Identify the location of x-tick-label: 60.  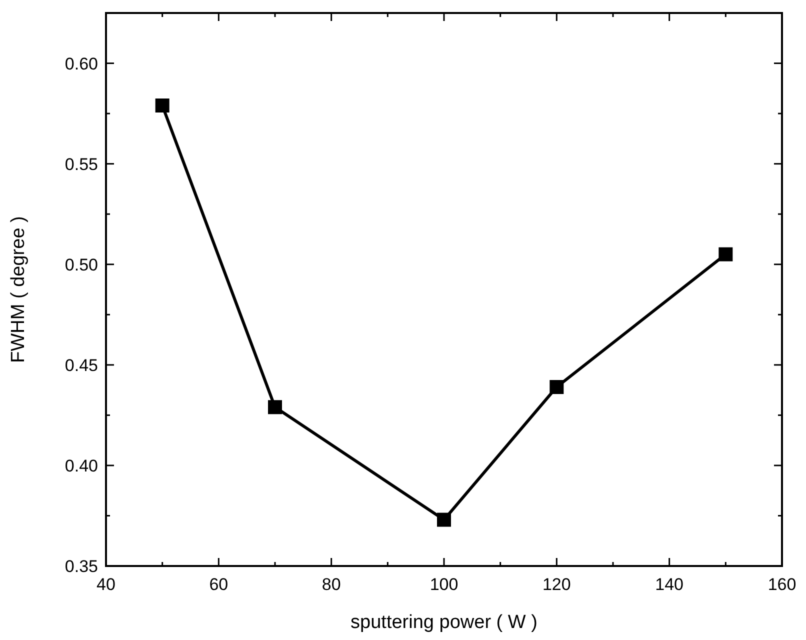
(218, 584).